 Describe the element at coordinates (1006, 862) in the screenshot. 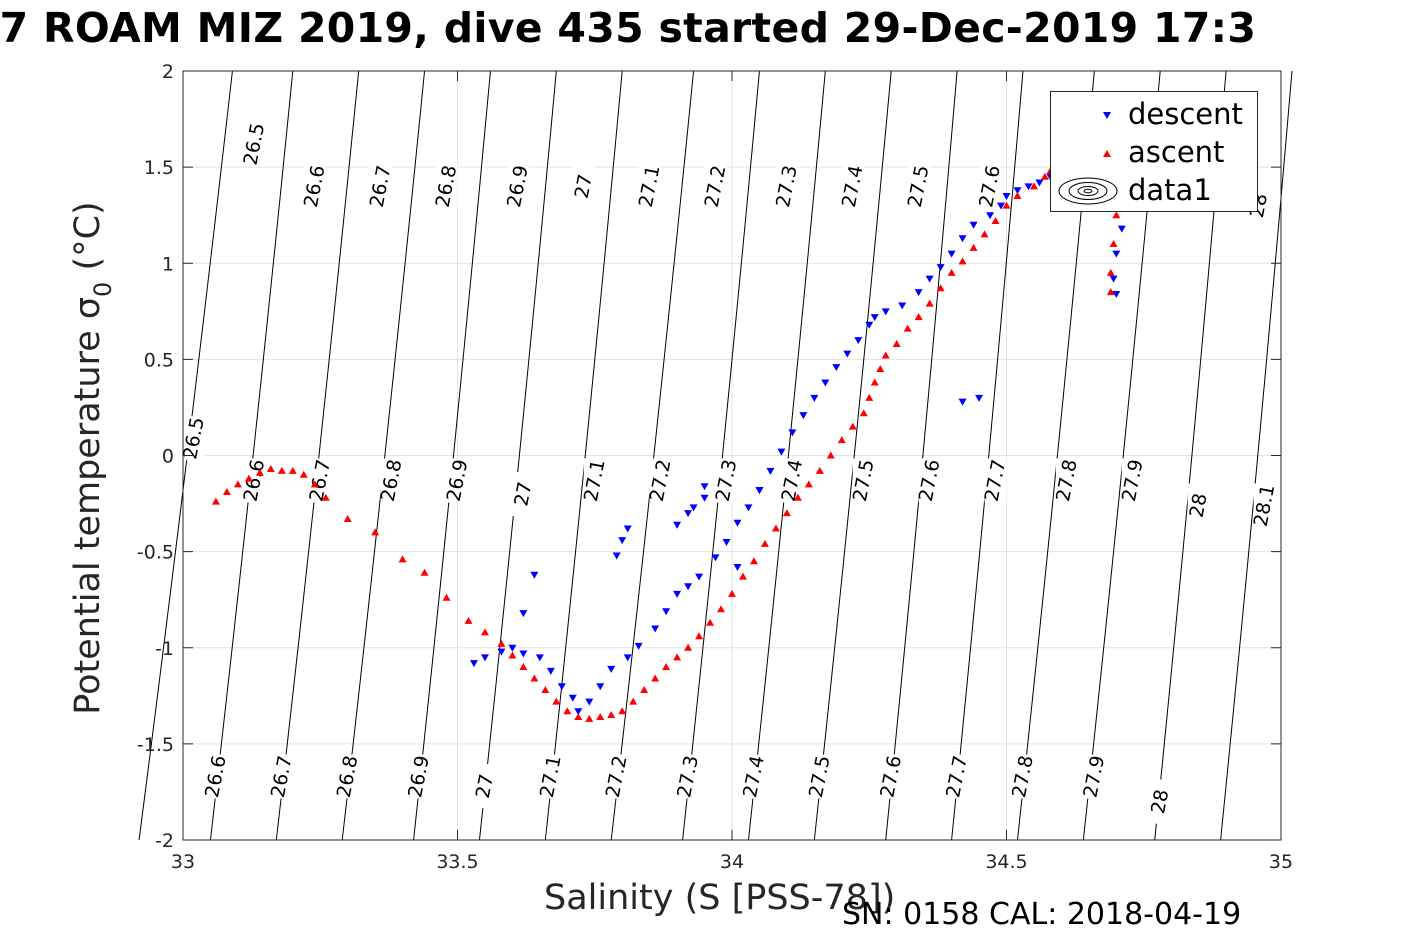

I see `x-tick-label: 34.5` at that location.